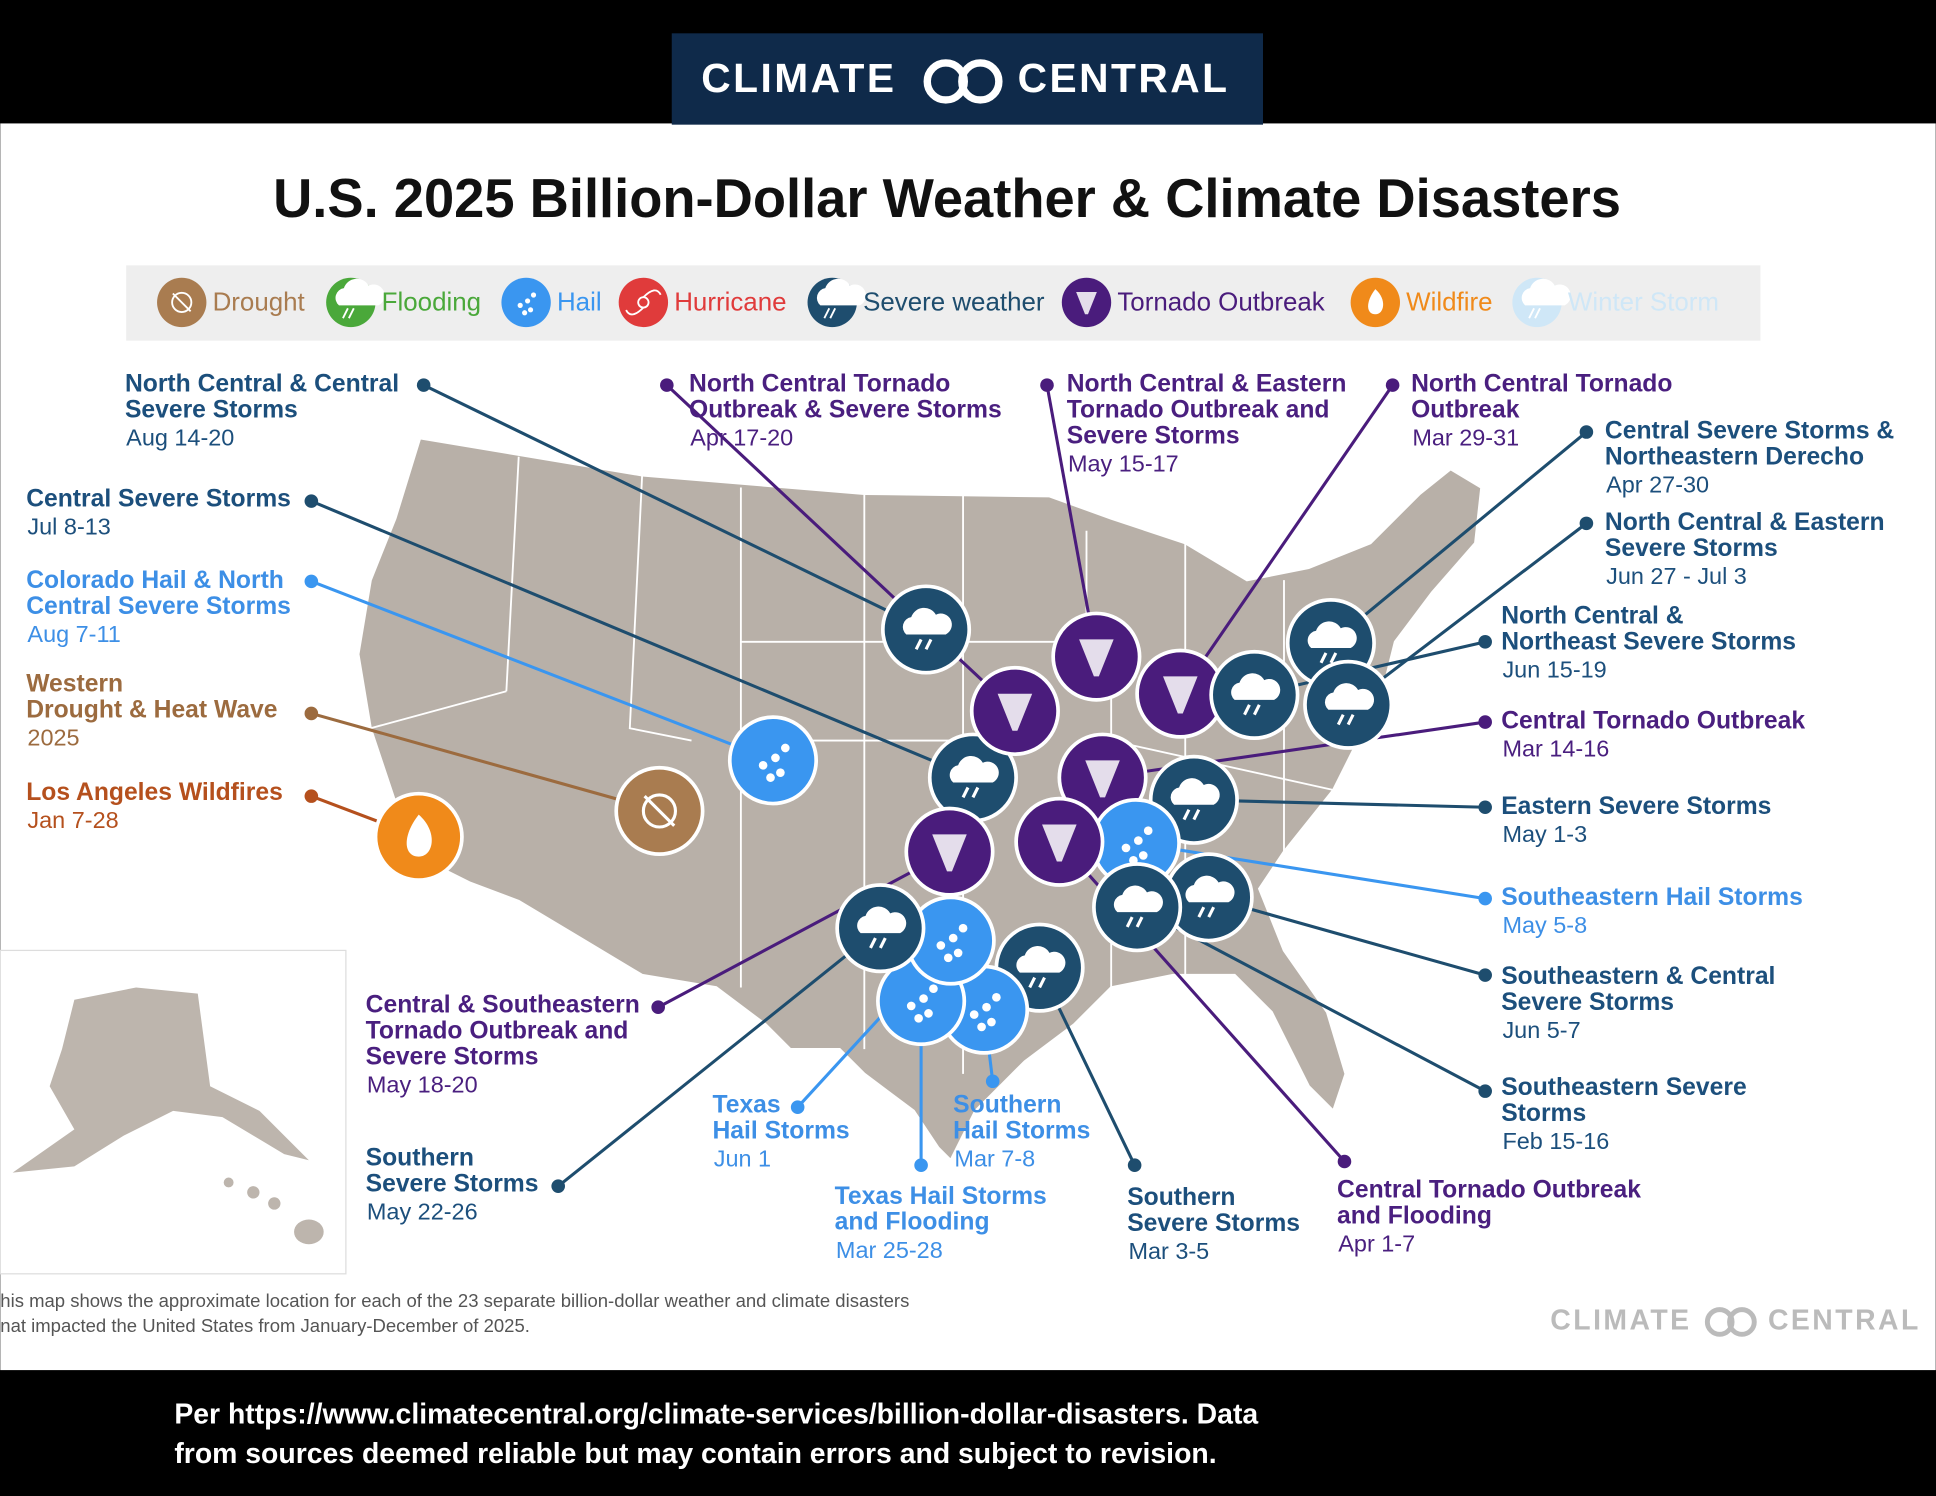 Image resolution: width=1936 pixels, height=1496 pixels. Describe the element at coordinates (941, 1196) in the screenshot. I see `event-name: Texas Hail Storms` at that location.